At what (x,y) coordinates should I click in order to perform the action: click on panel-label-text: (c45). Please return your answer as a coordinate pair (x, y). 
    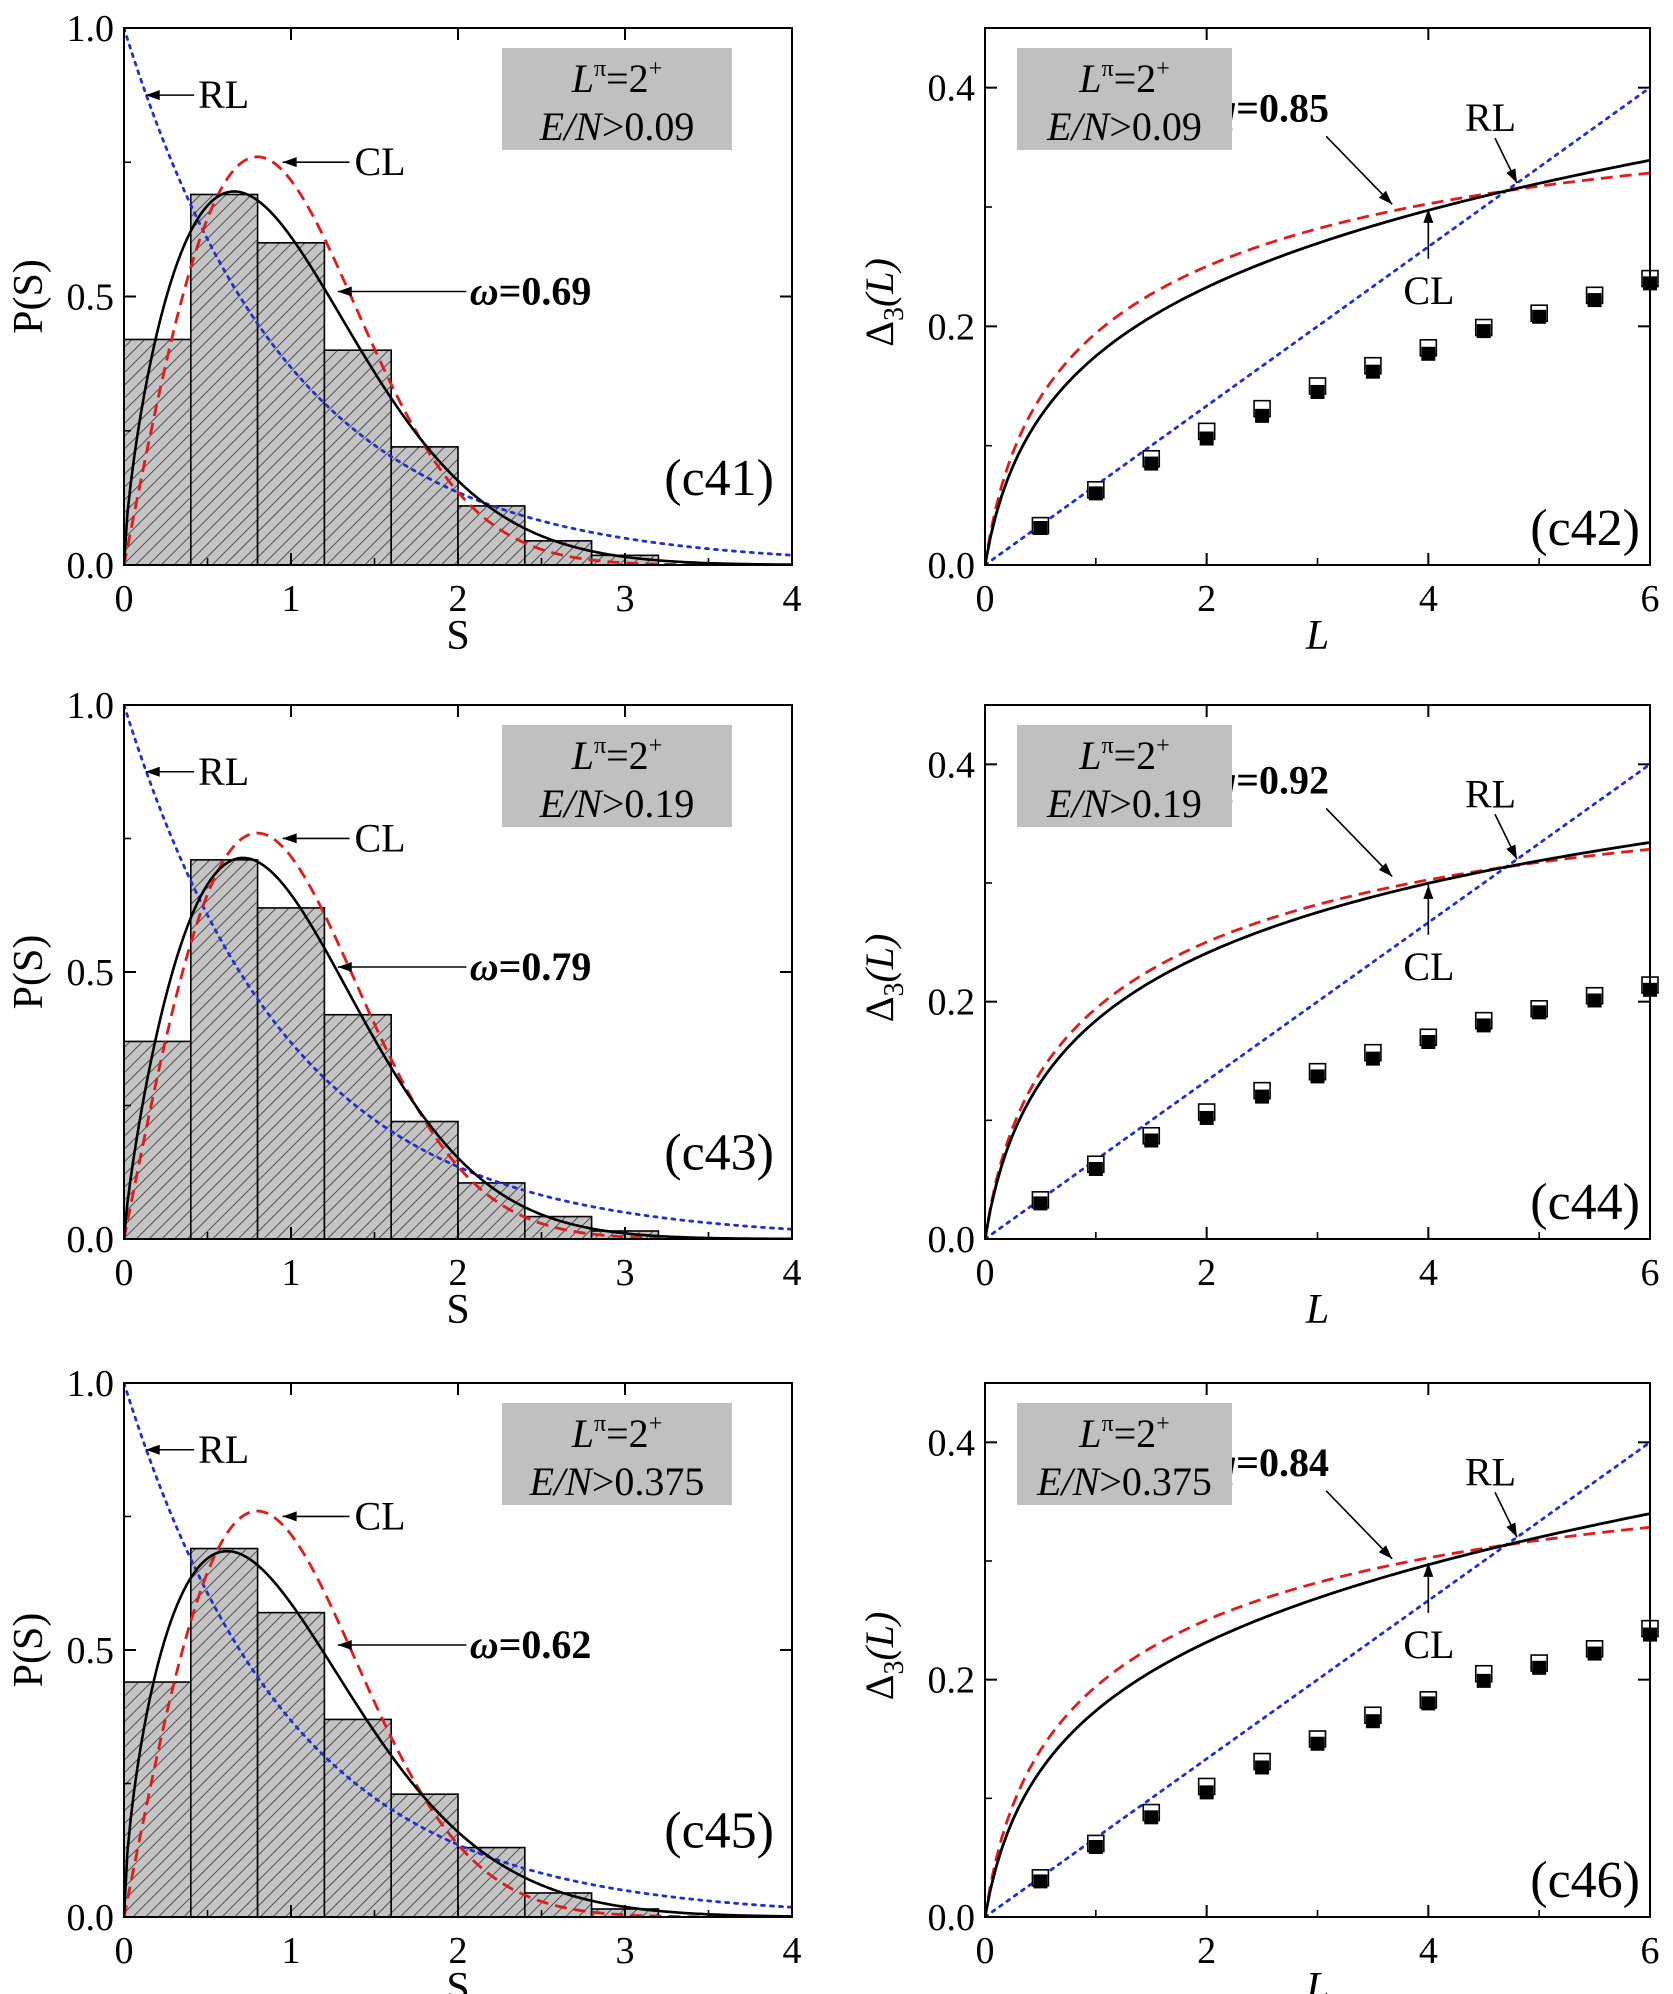
    Looking at the image, I should click on (719, 1831).